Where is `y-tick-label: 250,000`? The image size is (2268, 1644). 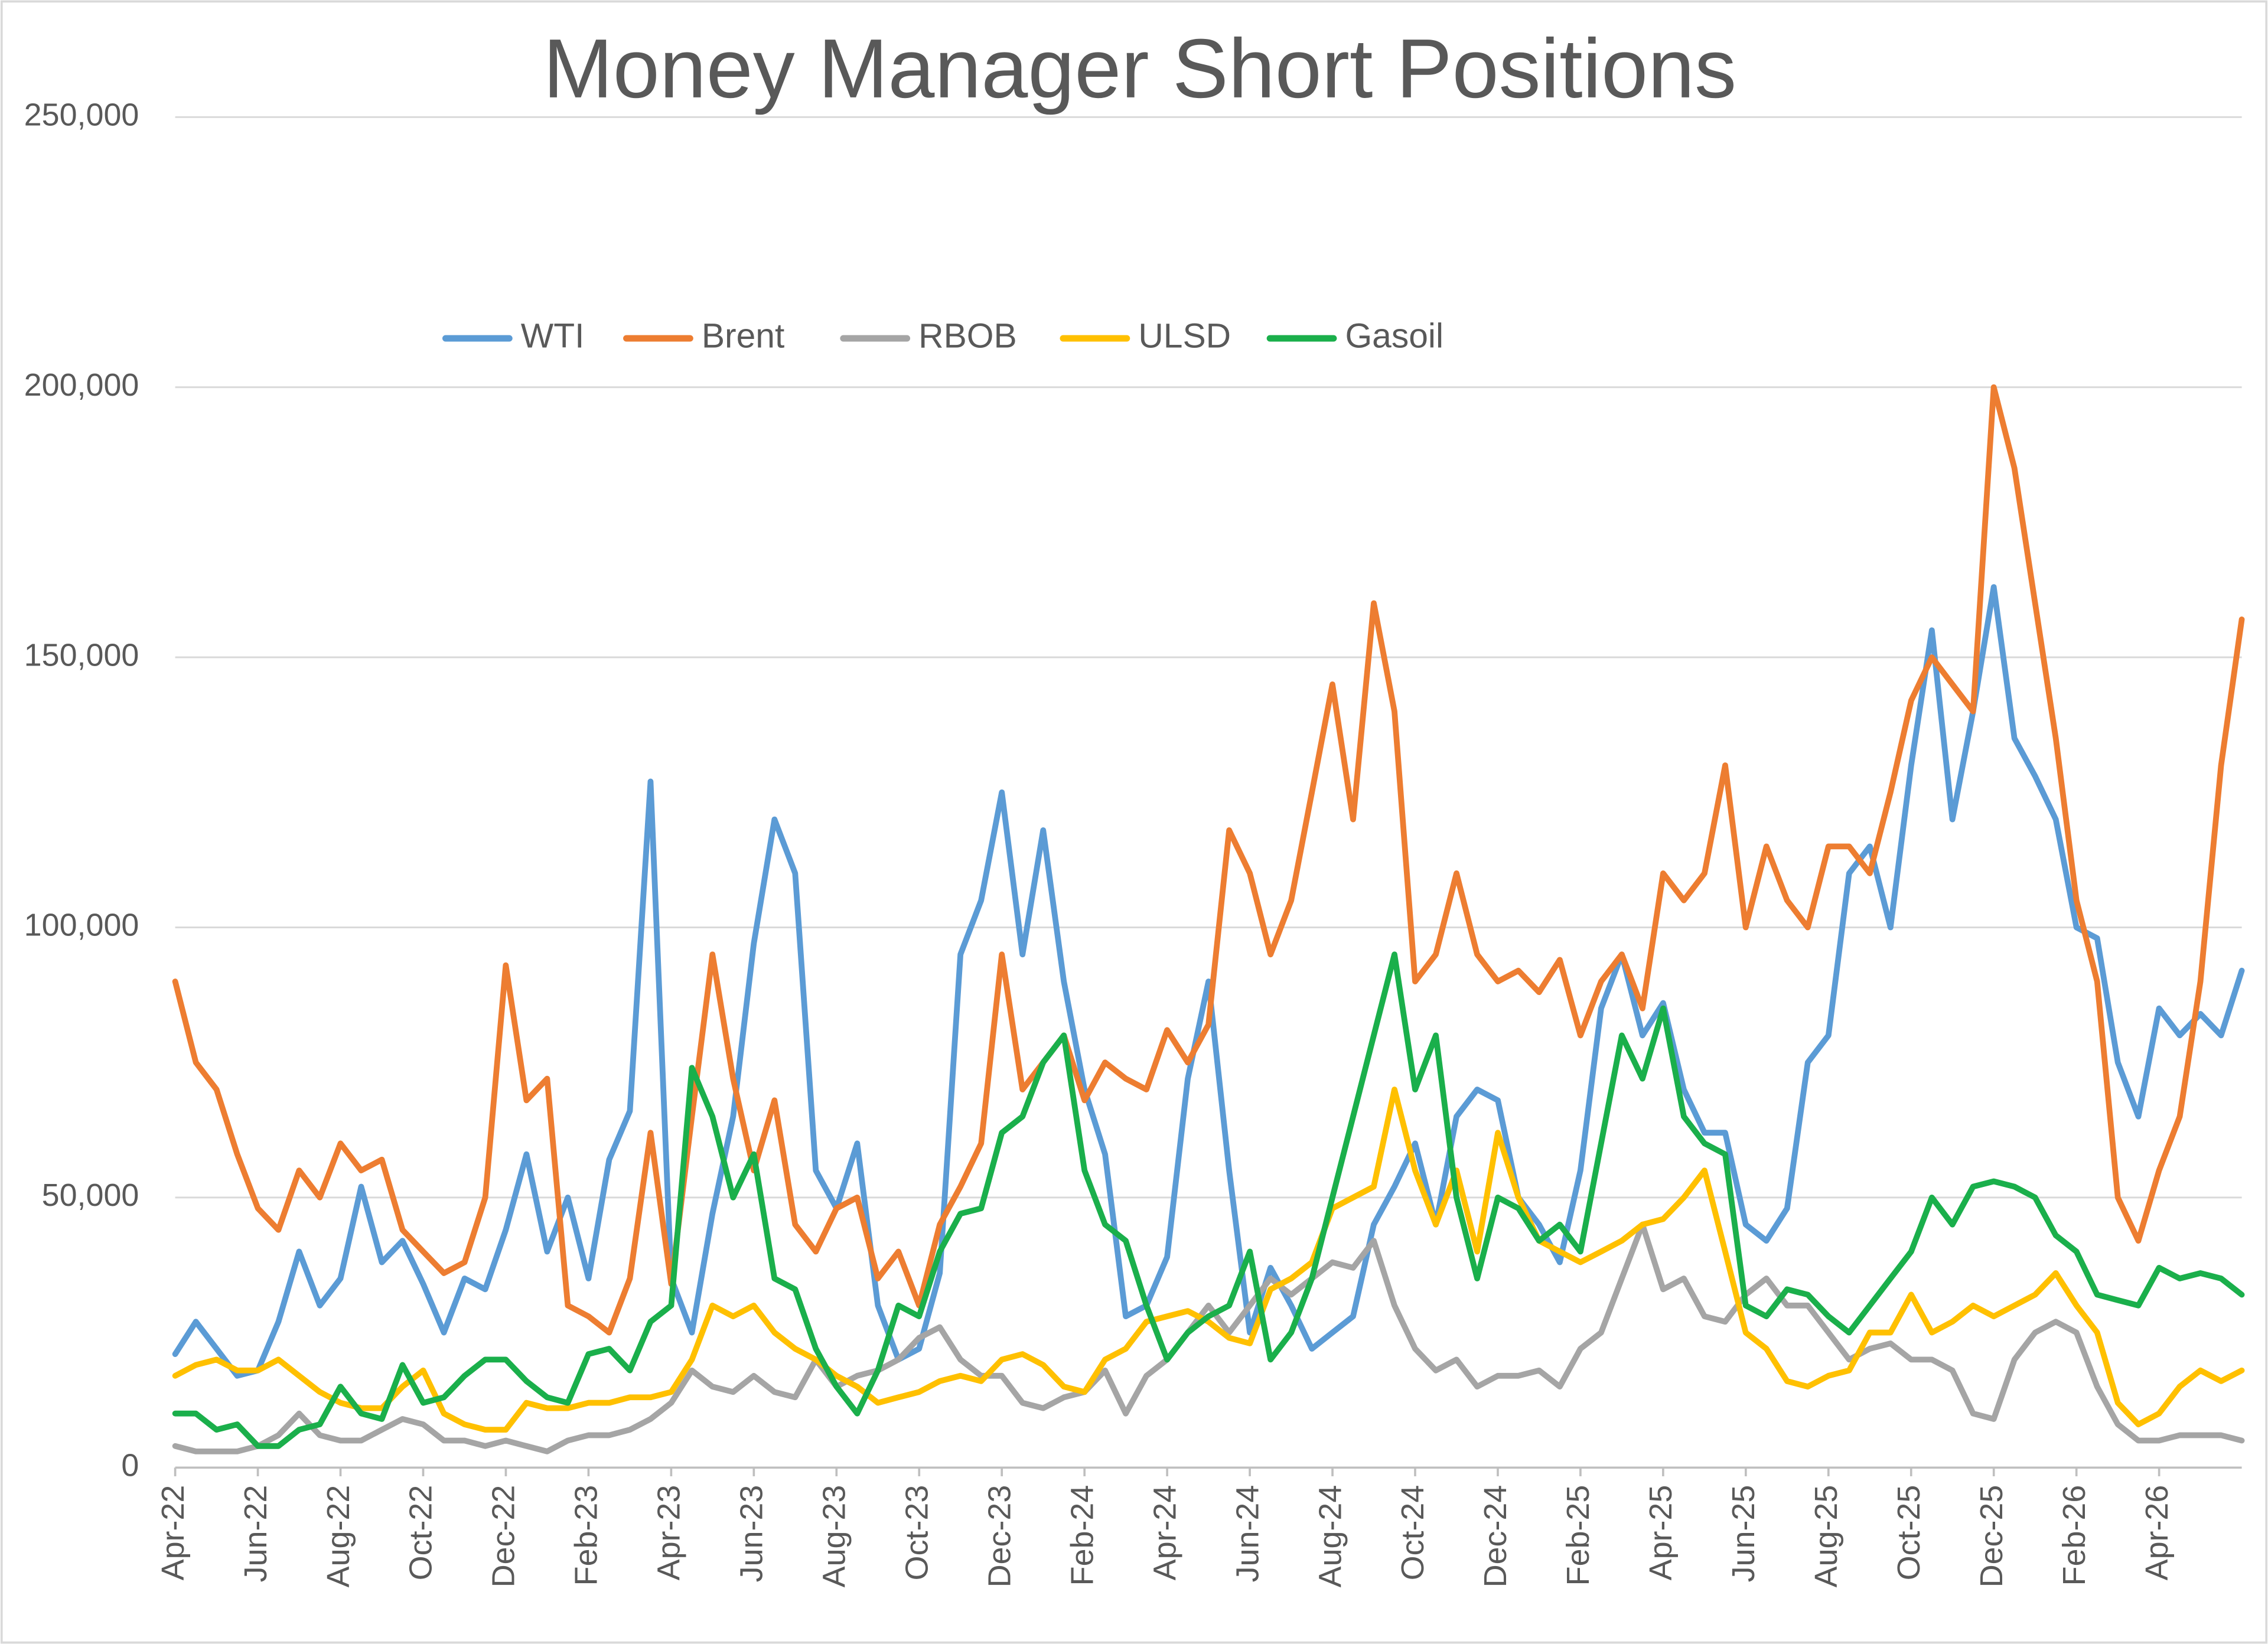
y-tick-label: 250,000 is located at coordinates (81, 115).